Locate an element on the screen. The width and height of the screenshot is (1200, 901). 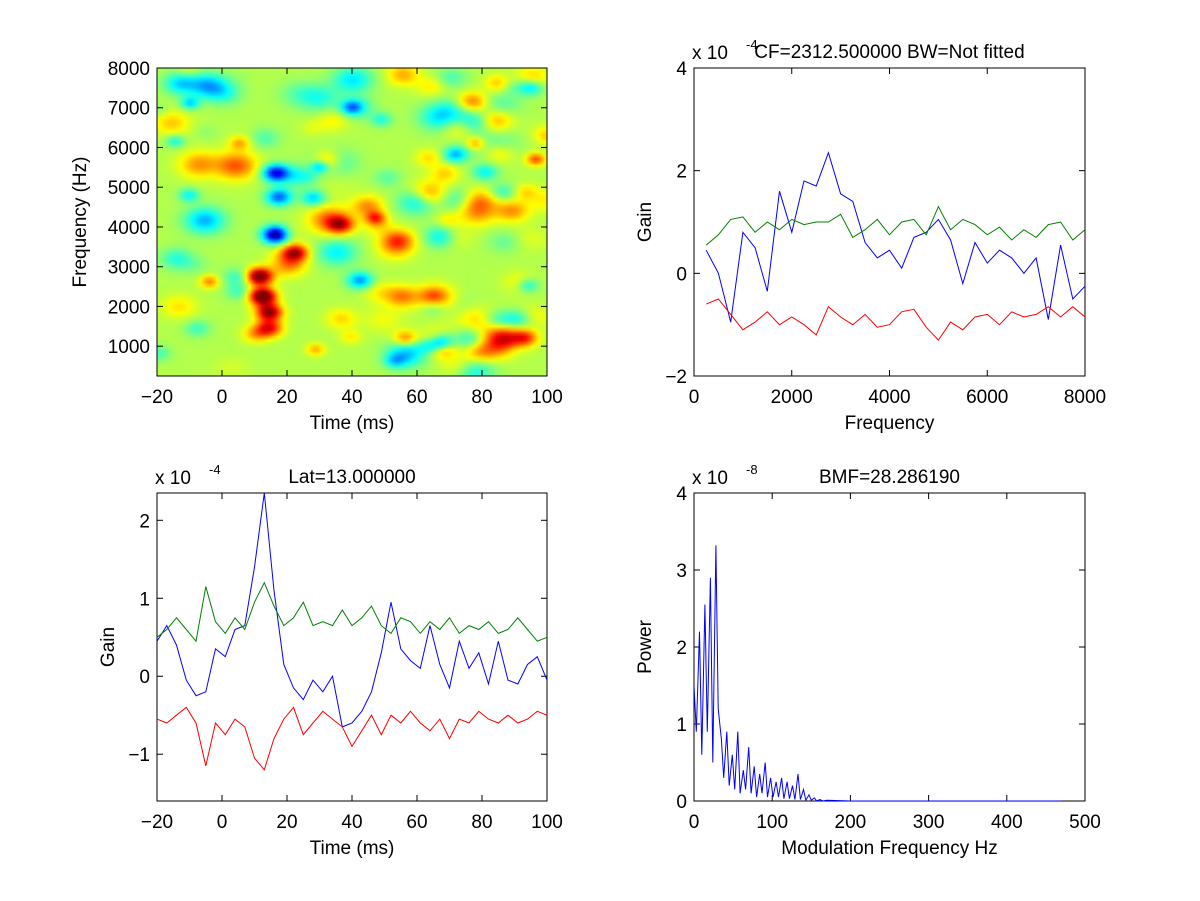
y-tick-label: 4000 is located at coordinates (129, 228).